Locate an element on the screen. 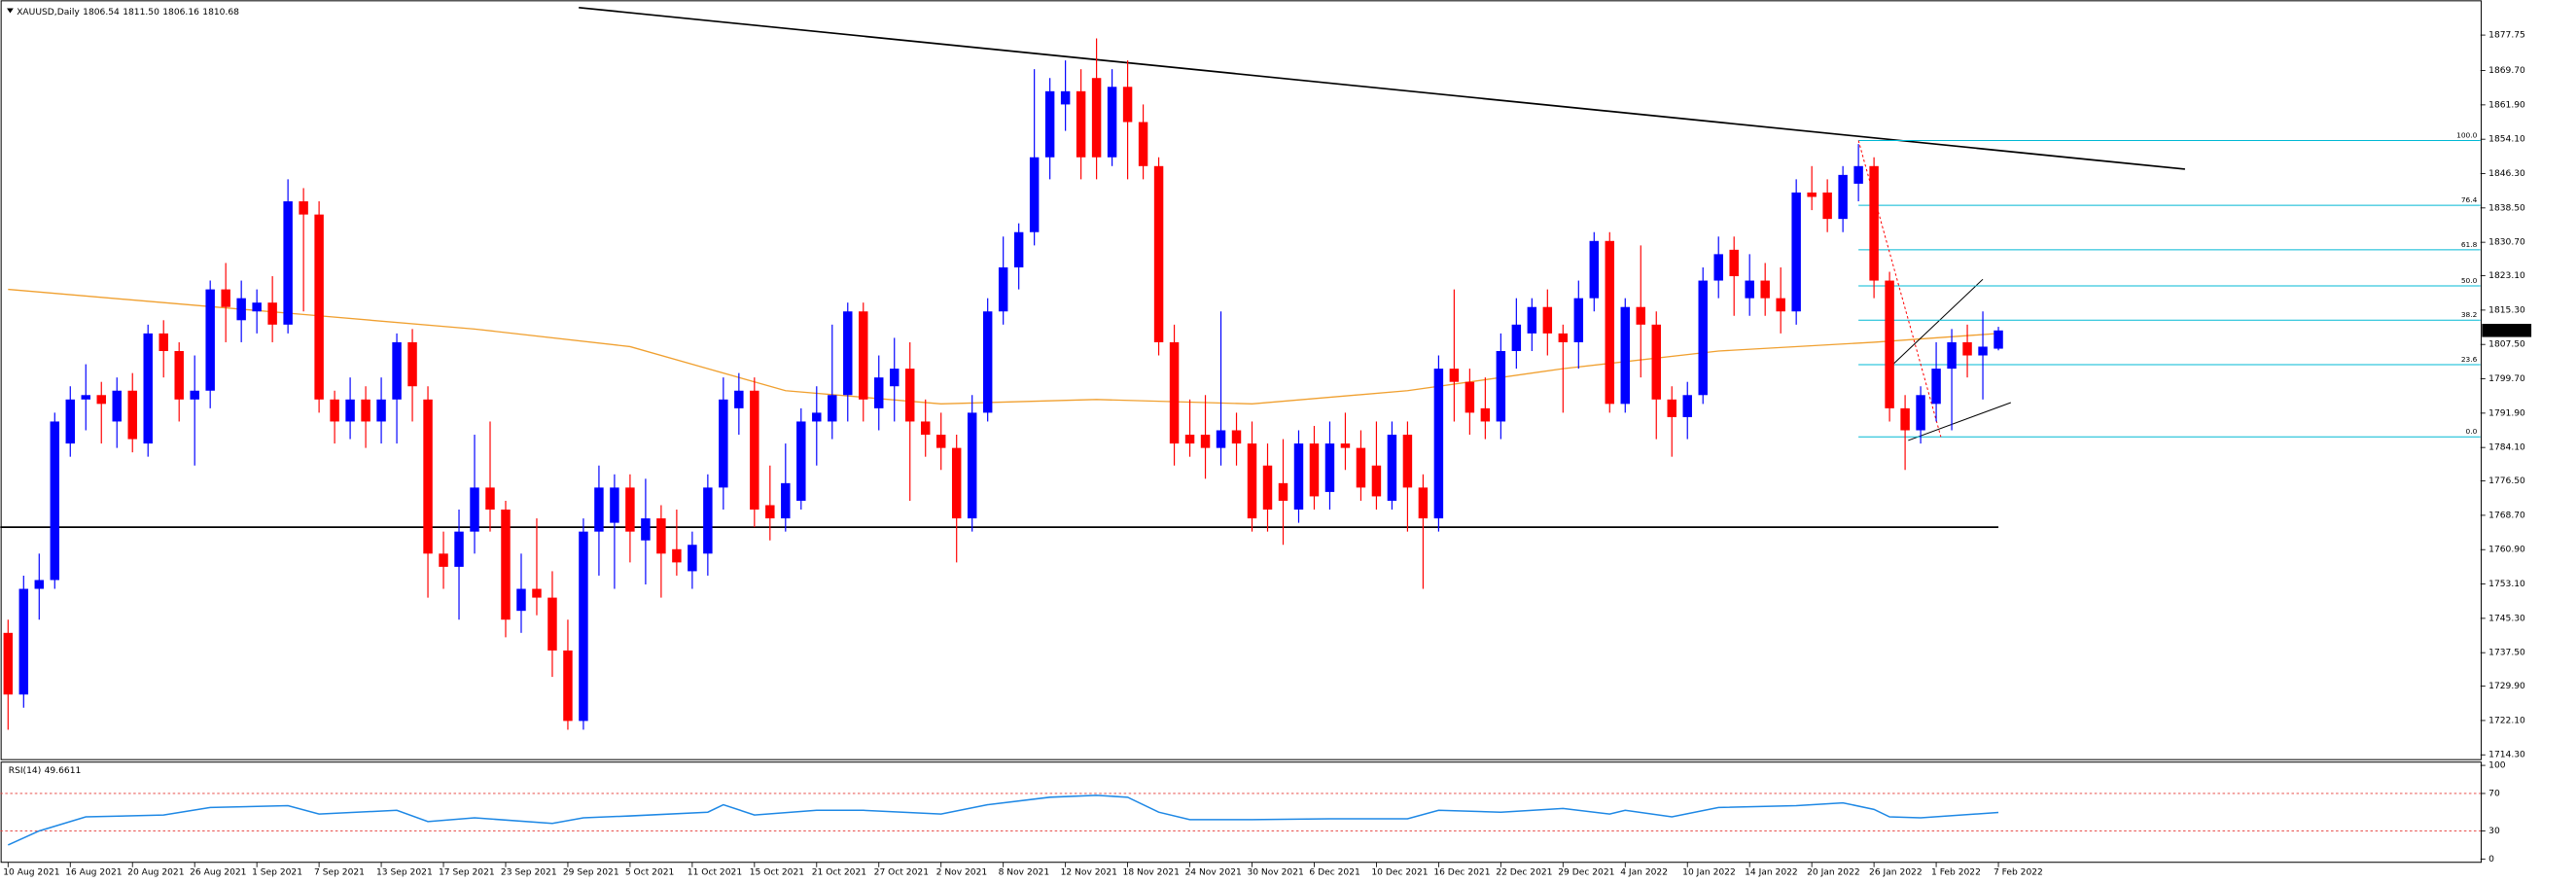 This screenshot has width=2576, height=882. x-tick-label: 20 Jan 2022 is located at coordinates (1834, 872).